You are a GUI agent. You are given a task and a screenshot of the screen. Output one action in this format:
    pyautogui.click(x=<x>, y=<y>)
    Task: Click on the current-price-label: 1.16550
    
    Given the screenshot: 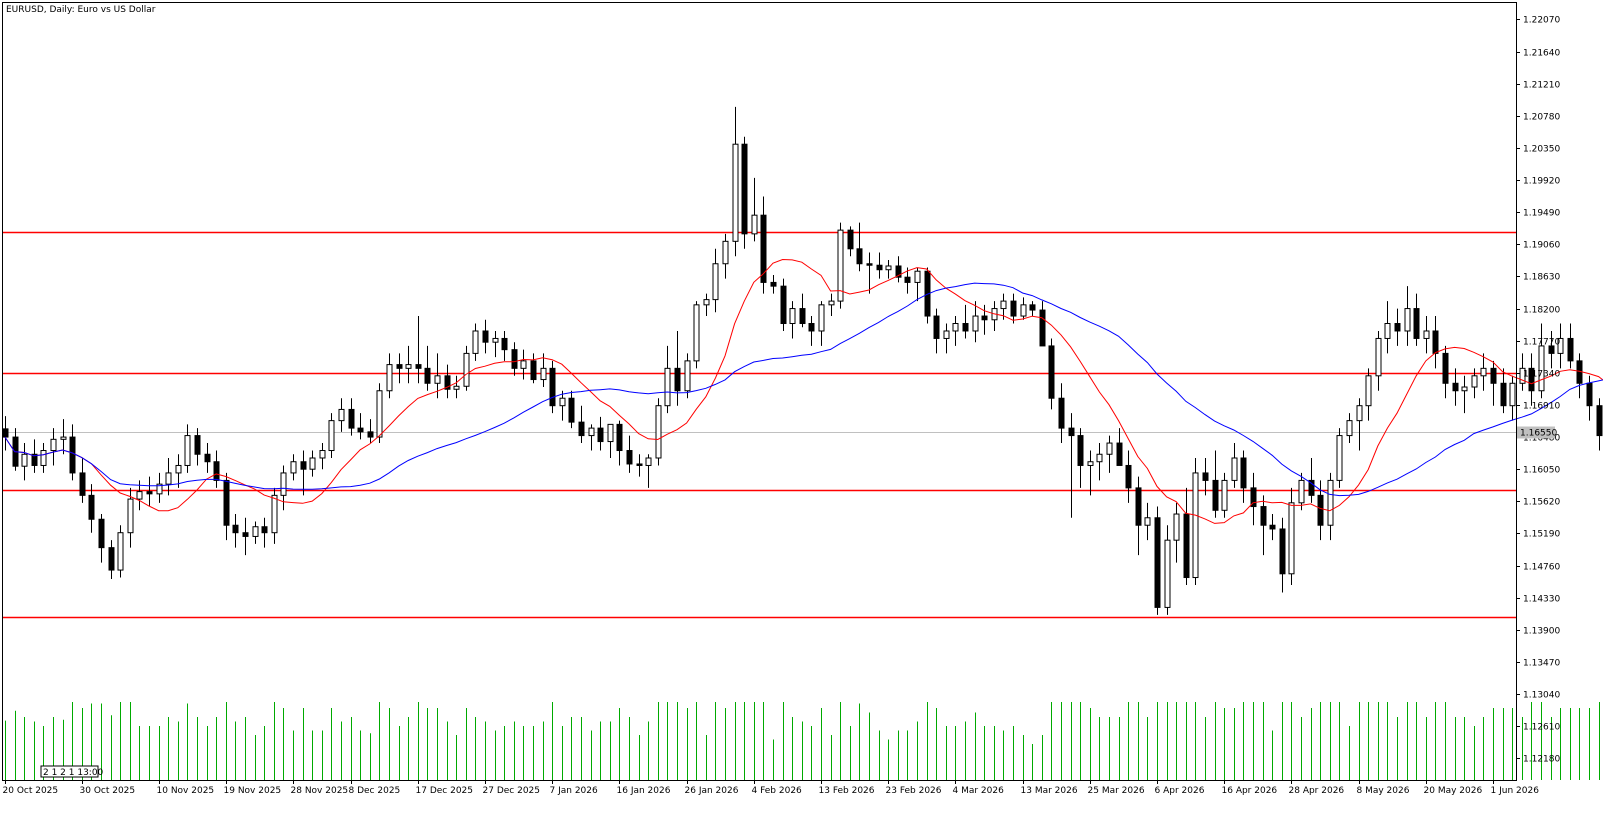 What is the action you would take?
    pyautogui.click(x=1538, y=434)
    